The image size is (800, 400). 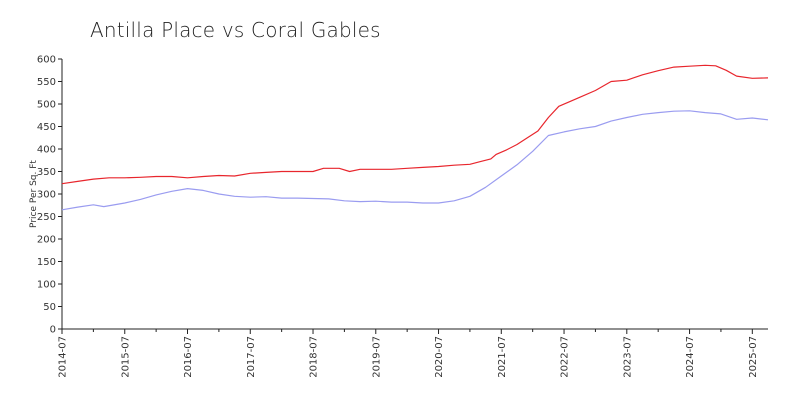 I want to click on y-axis-label: Price Per Sq. Ft, so click(x=34, y=194).